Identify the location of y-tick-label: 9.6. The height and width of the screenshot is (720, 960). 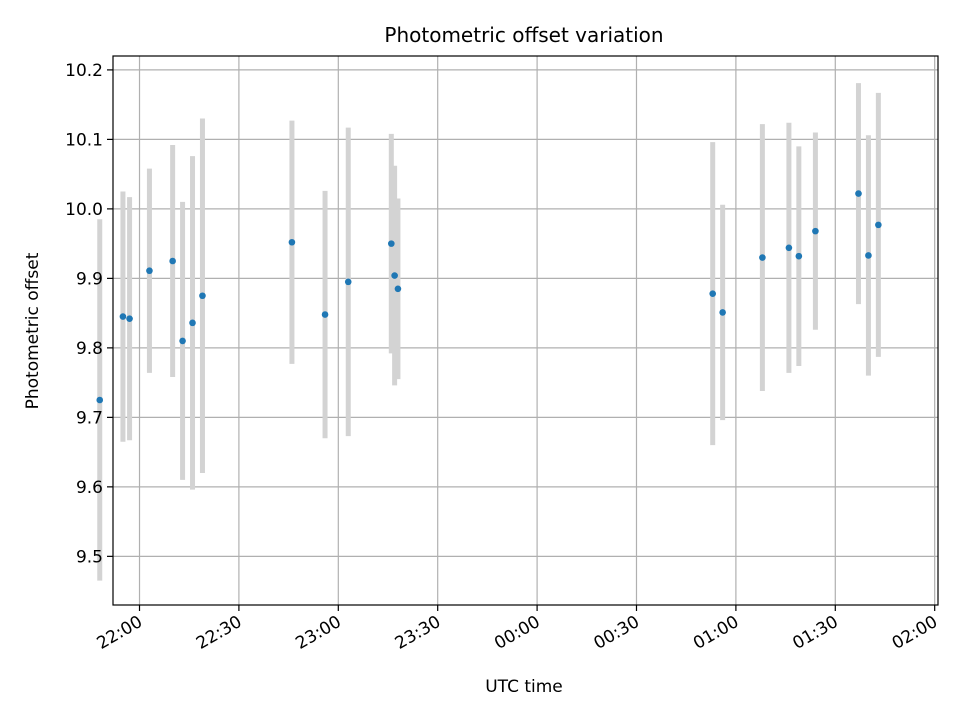
(89, 488).